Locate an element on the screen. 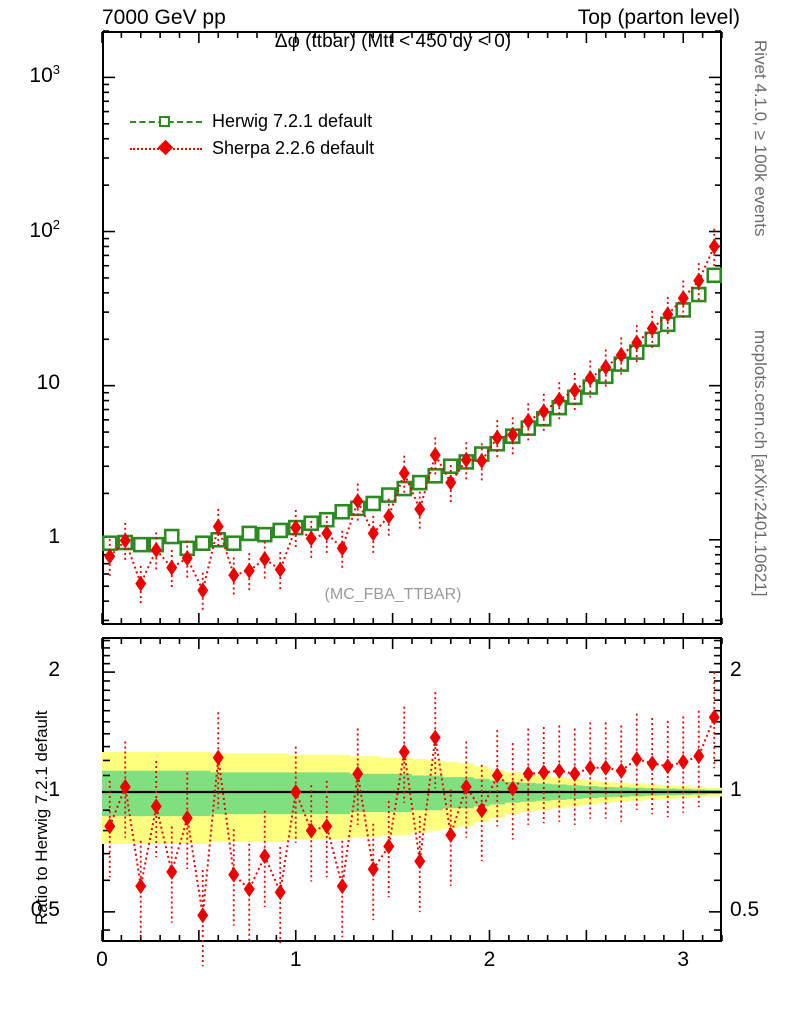  ratio-ytick-label-right-2: 0.5 is located at coordinates (745, 909).